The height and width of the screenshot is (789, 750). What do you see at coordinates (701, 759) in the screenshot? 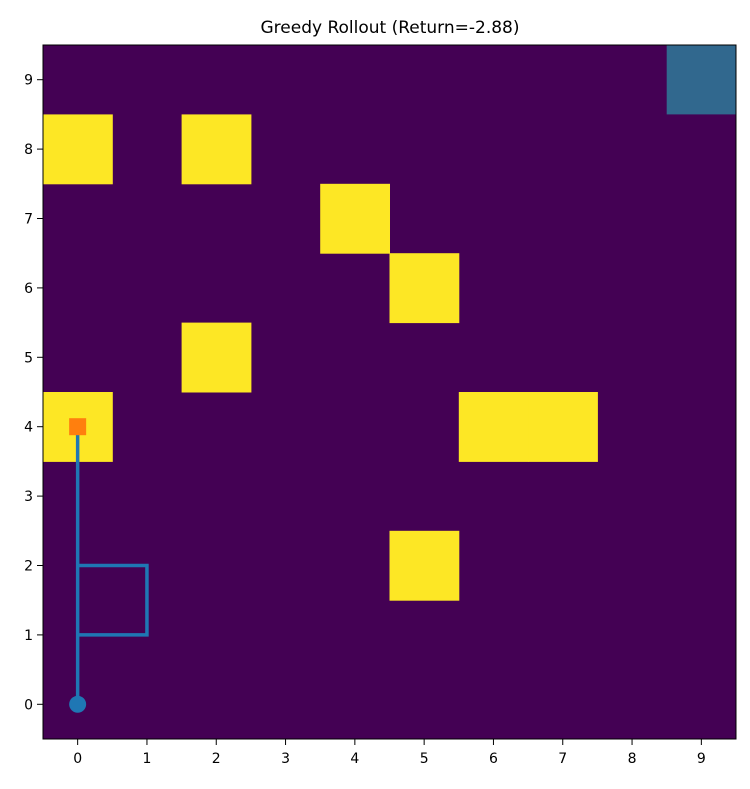
I see `x-tick-label: 9` at bounding box center [701, 759].